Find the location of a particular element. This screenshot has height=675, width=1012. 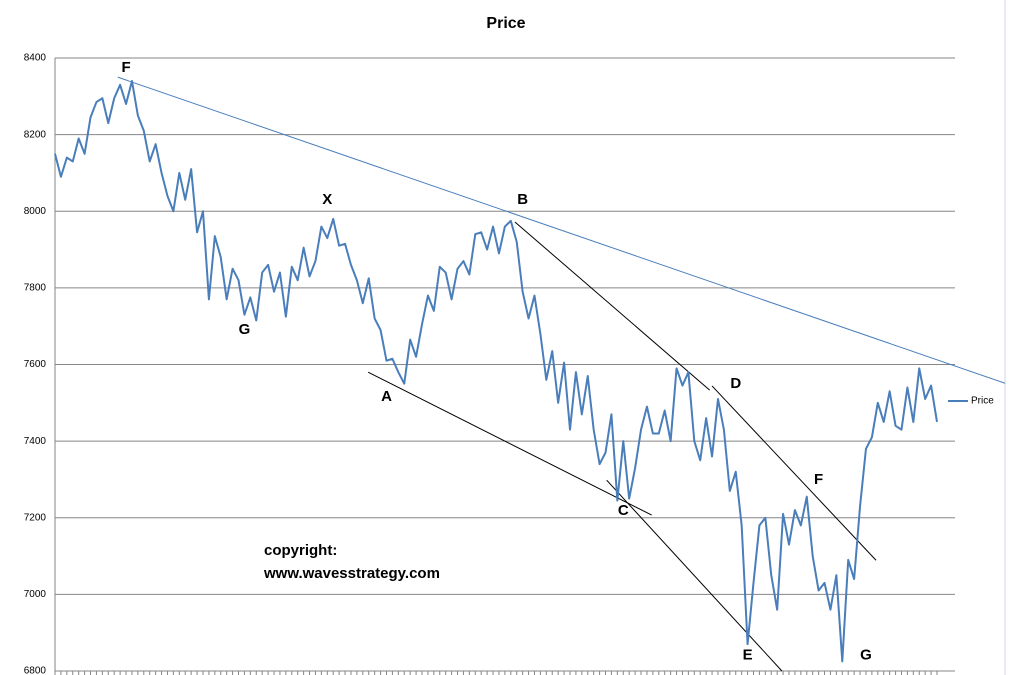

y-tick-label: 7000 is located at coordinates (35, 594).